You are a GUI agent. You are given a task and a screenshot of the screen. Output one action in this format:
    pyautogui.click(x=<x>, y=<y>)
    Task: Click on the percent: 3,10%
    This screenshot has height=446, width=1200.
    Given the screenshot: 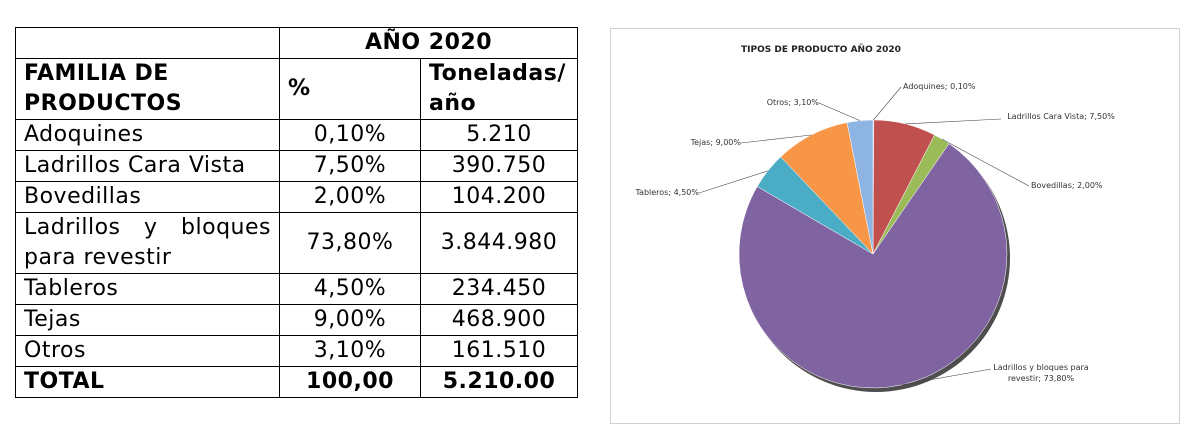 What is the action you would take?
    pyautogui.click(x=350, y=351)
    